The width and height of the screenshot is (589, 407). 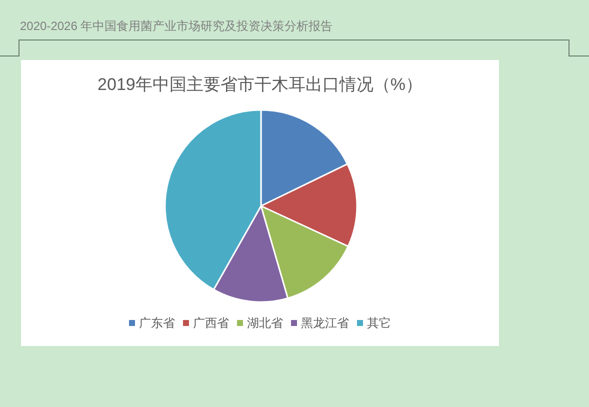 I want to click on legend-label: 广东省, so click(x=157, y=323).